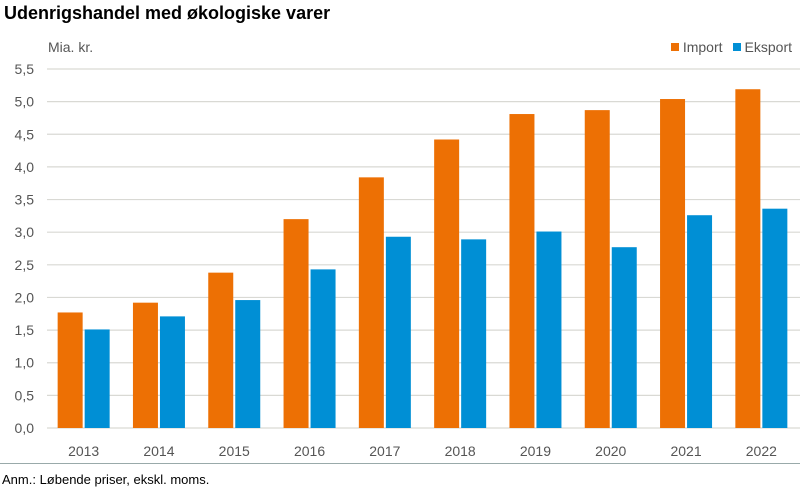 The width and height of the screenshot is (800, 488). What do you see at coordinates (172, 372) in the screenshot?
I see `bar-eksport-2014` at bounding box center [172, 372].